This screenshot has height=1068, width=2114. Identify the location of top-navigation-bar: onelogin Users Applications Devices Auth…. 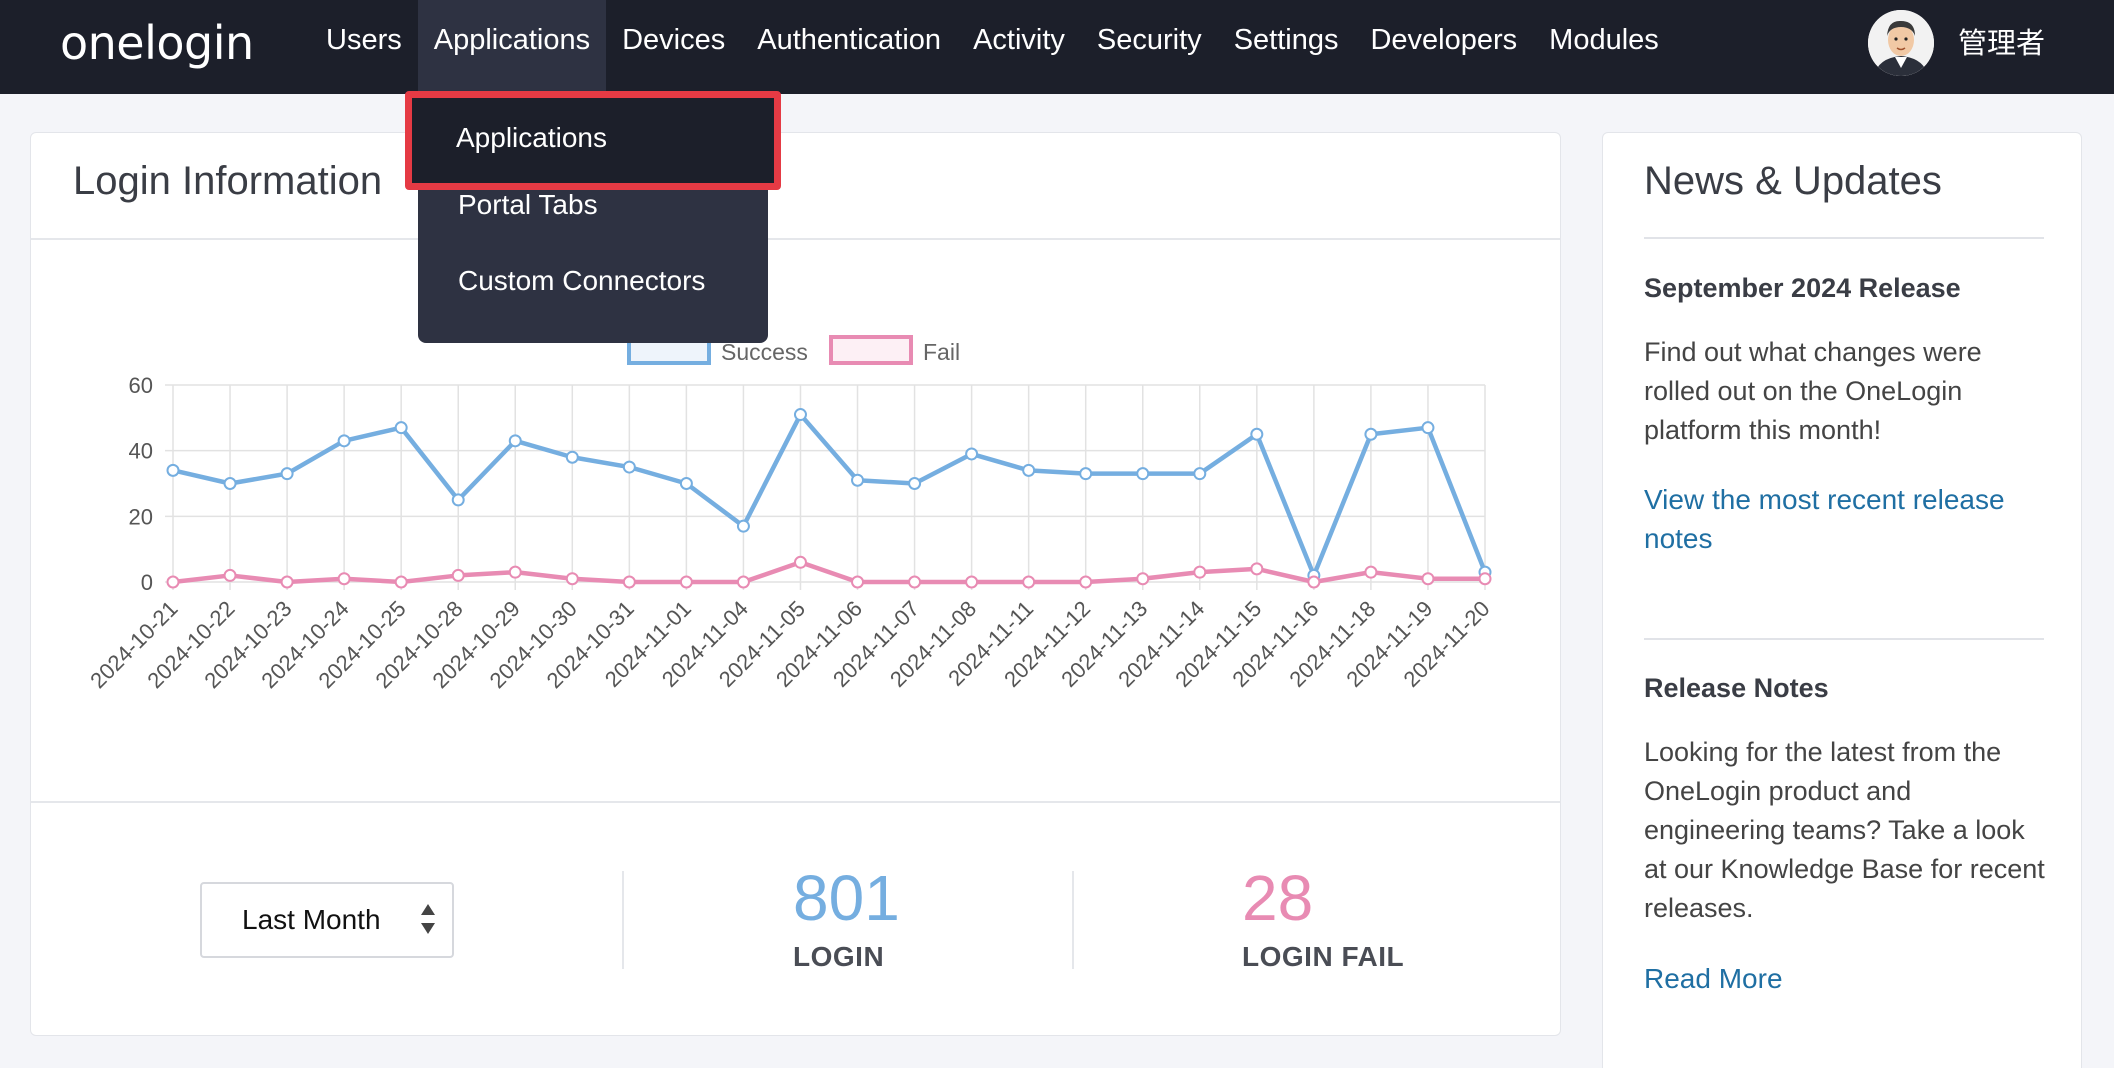
(1057, 47).